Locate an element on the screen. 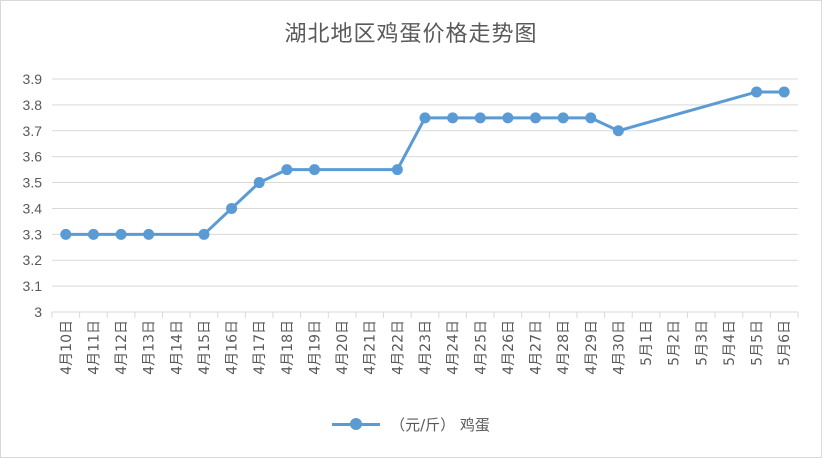 This screenshot has height=458, width=822. x-tick-label: 4月21日 is located at coordinates (371, 347).